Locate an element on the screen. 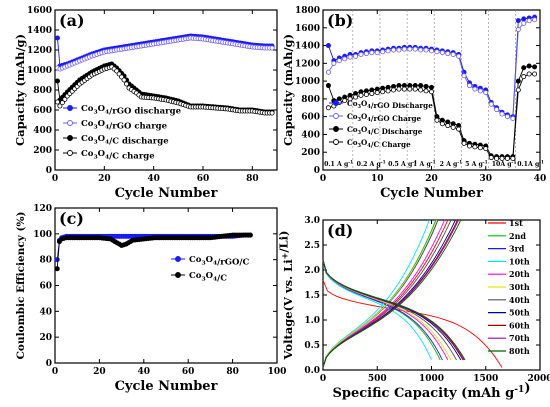 The width and height of the screenshot is (550, 407). legend-label: Co3O4/rGO charge is located at coordinates (124, 125).